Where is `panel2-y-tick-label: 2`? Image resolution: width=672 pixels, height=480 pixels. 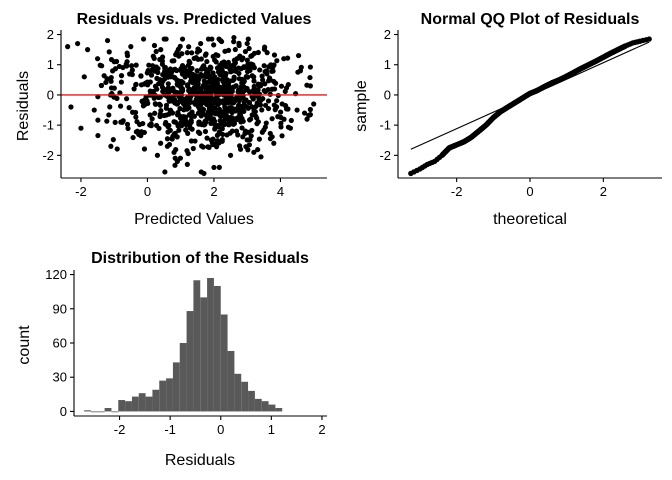 panel2-y-tick-label: 2 is located at coordinates (387, 34).